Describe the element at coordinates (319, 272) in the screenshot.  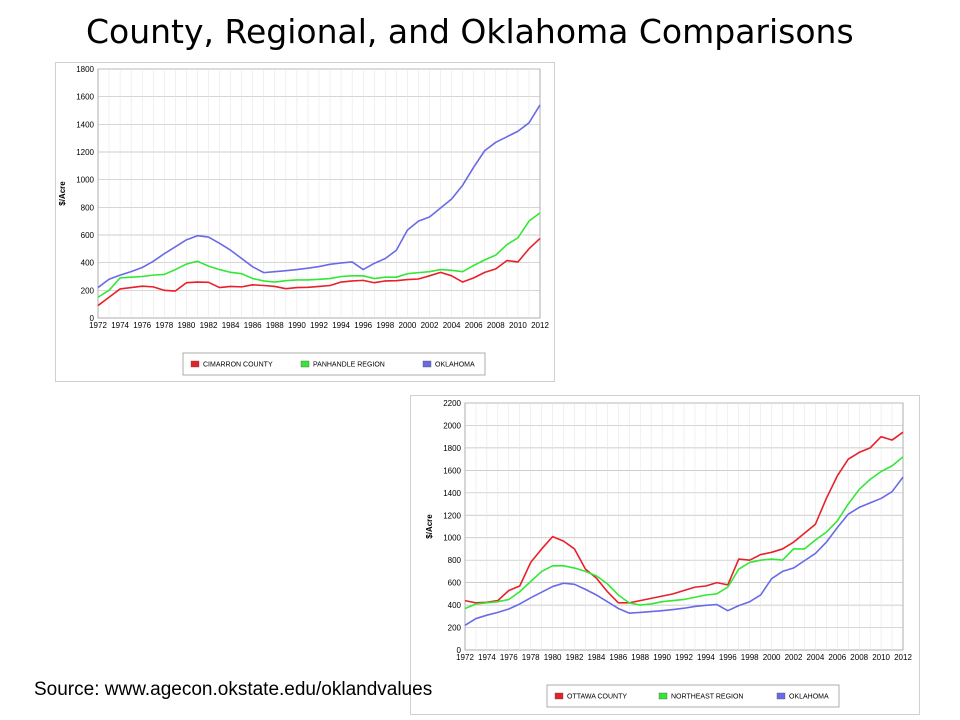
I see `series-line-cimarron-county` at that location.